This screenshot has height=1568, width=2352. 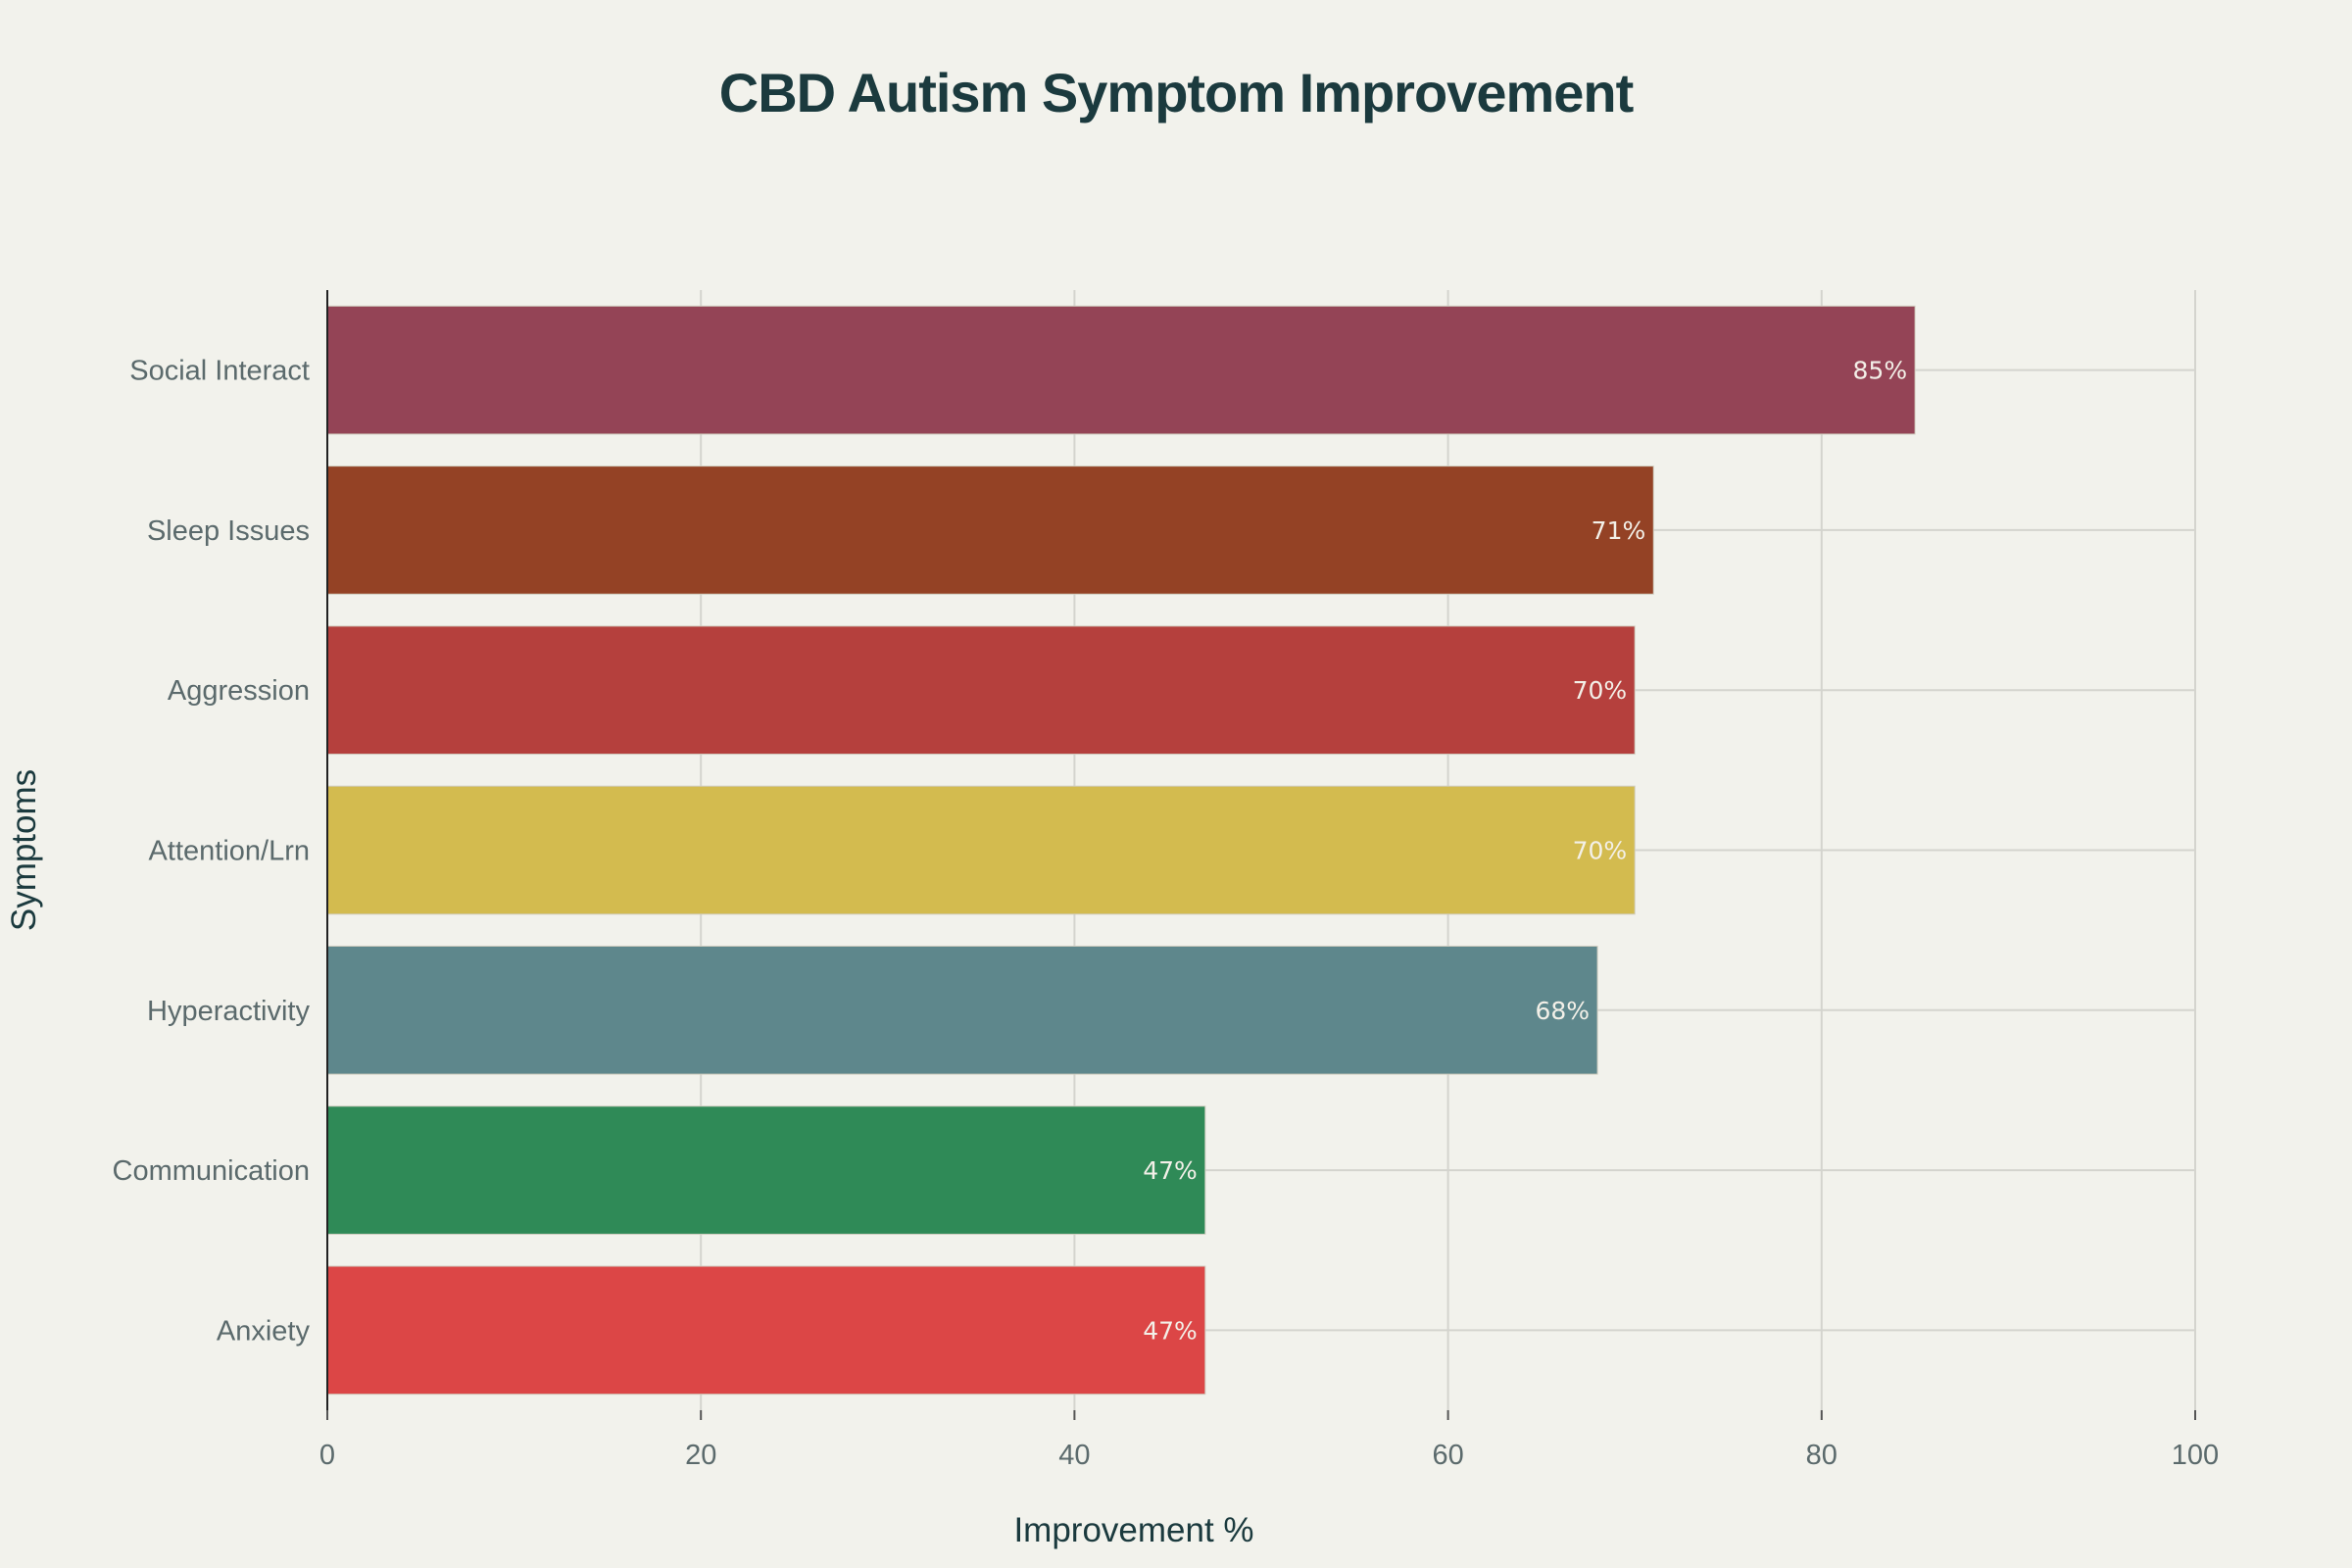 What do you see at coordinates (219, 371) in the screenshot?
I see `y-tick-label: Social Interact` at bounding box center [219, 371].